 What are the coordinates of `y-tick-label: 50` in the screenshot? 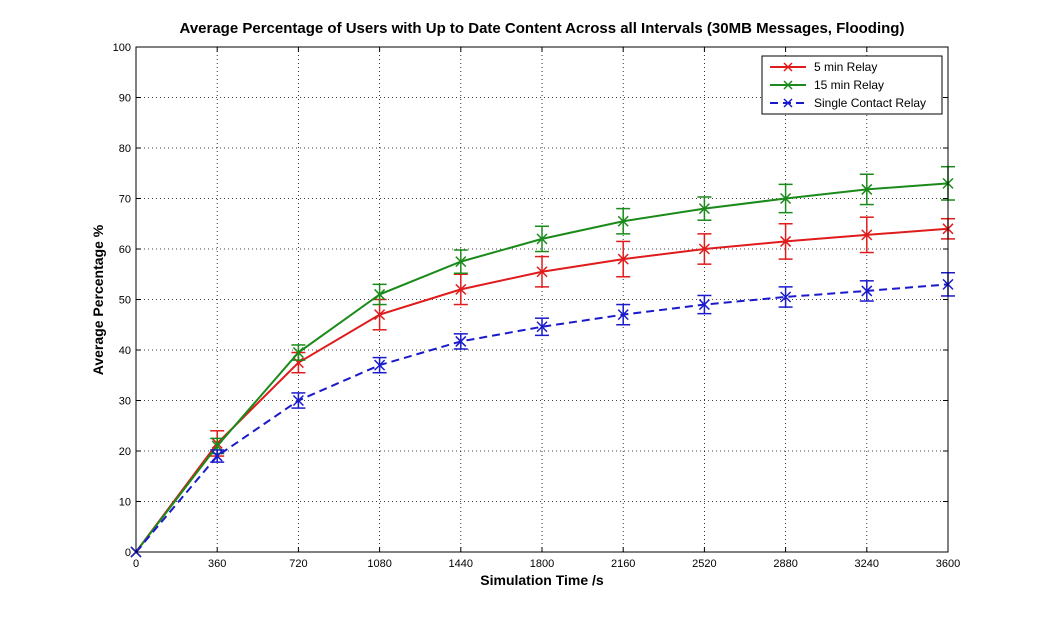 It's located at (125, 301).